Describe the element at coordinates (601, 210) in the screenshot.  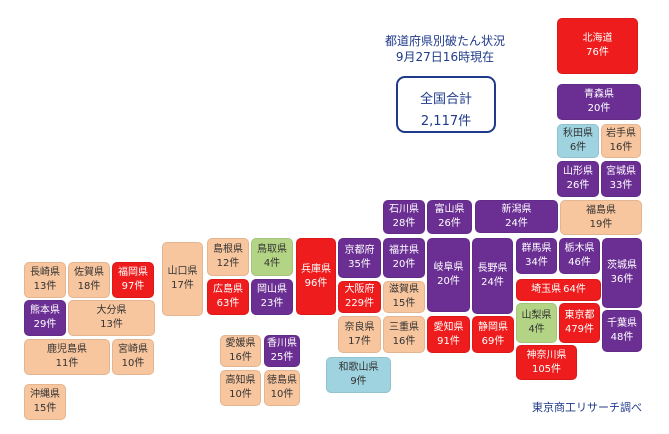
I see `pref-name-label: 福島県` at that location.